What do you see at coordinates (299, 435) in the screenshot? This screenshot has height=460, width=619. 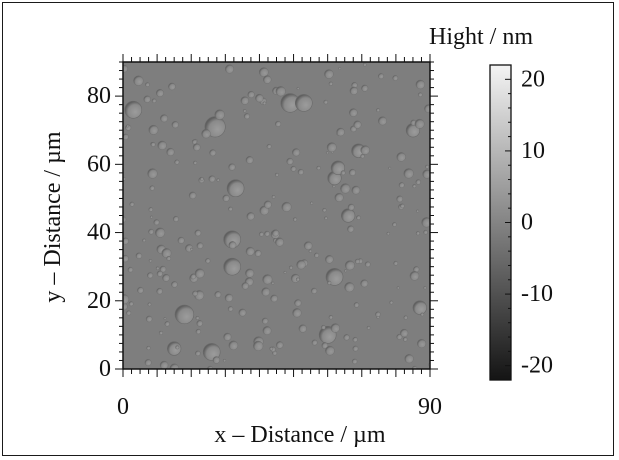 I see `x-axis-label: x – Distance / µm` at bounding box center [299, 435].